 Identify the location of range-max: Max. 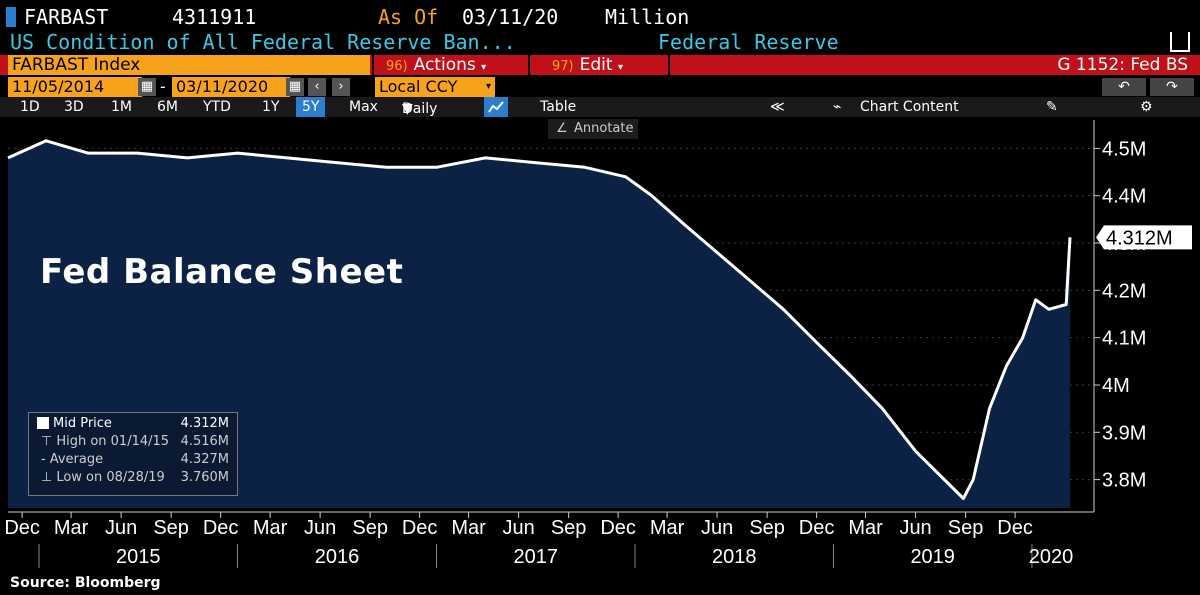
(363, 107).